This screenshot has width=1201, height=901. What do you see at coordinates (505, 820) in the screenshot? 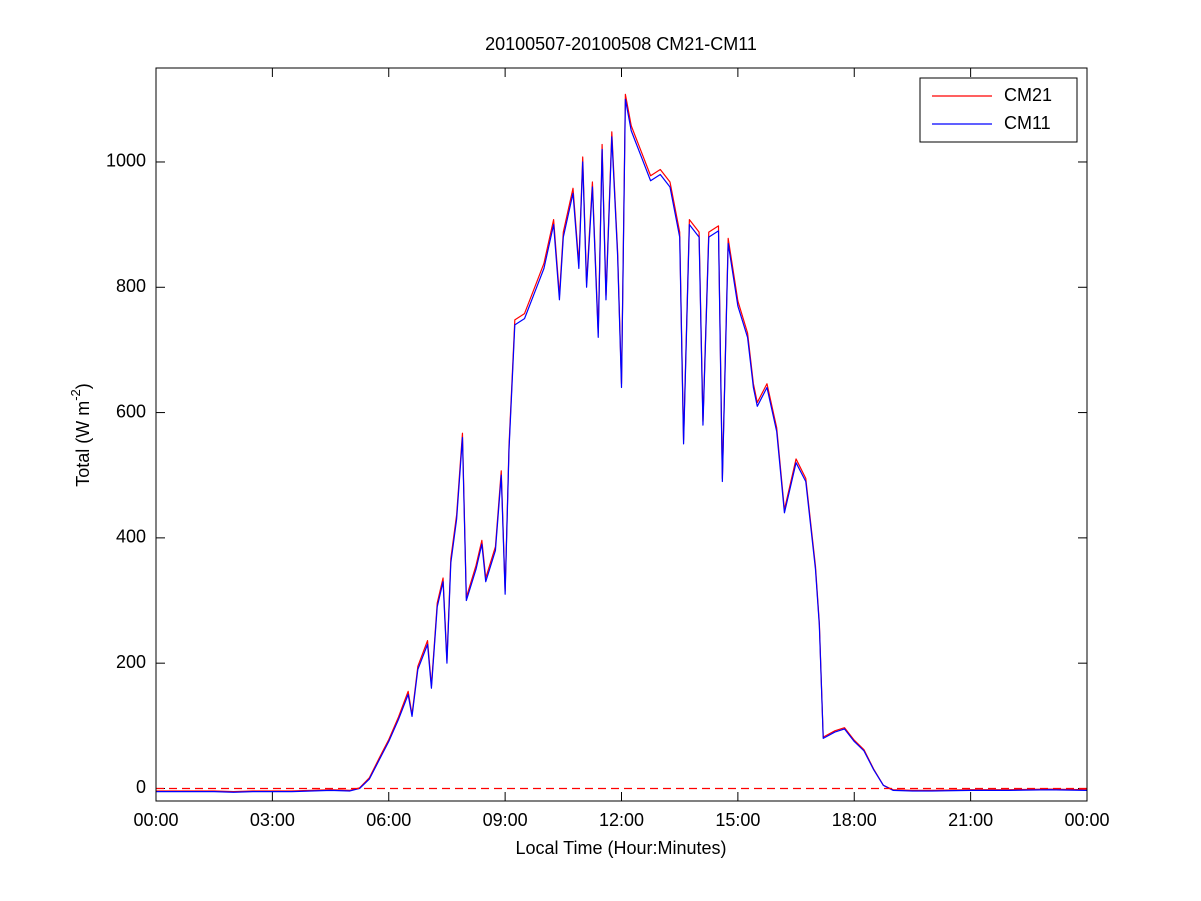
I see `x-tick-label: 09:00` at bounding box center [505, 820].